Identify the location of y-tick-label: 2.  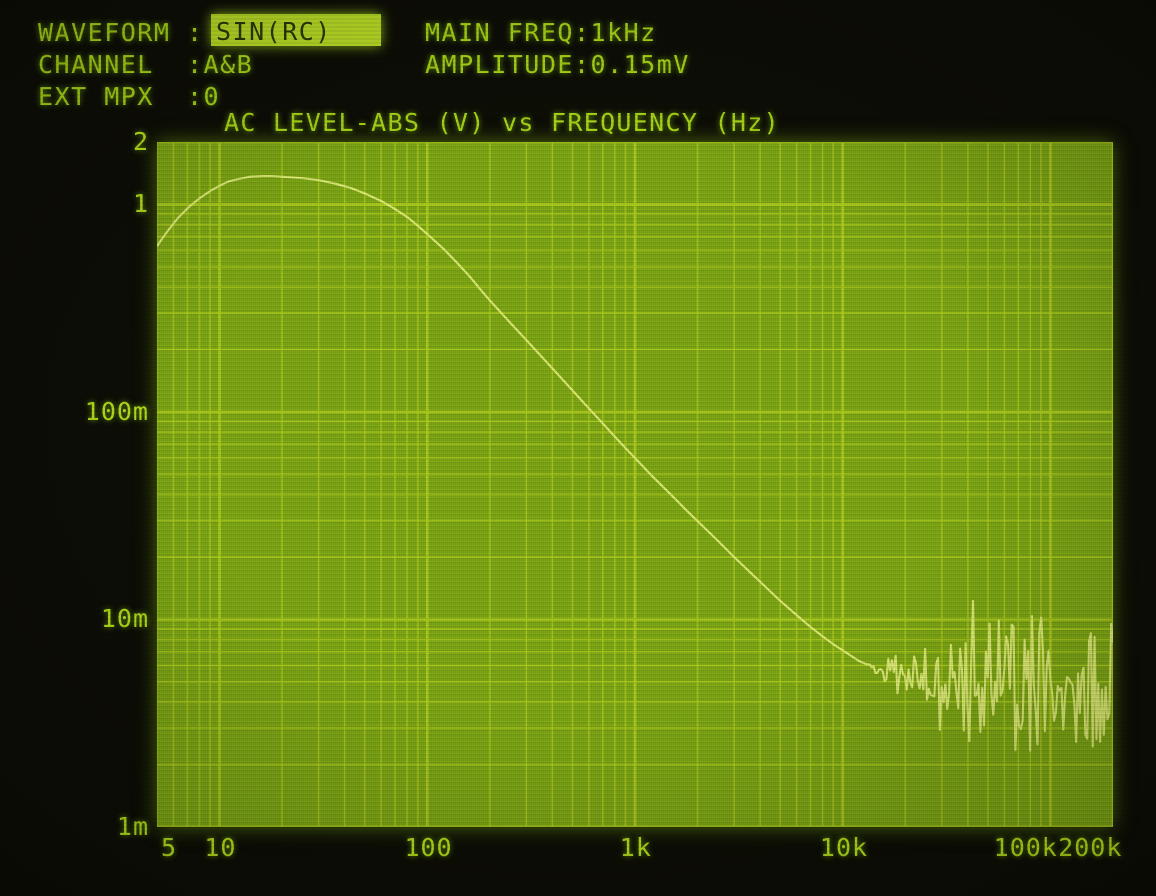
(140, 141).